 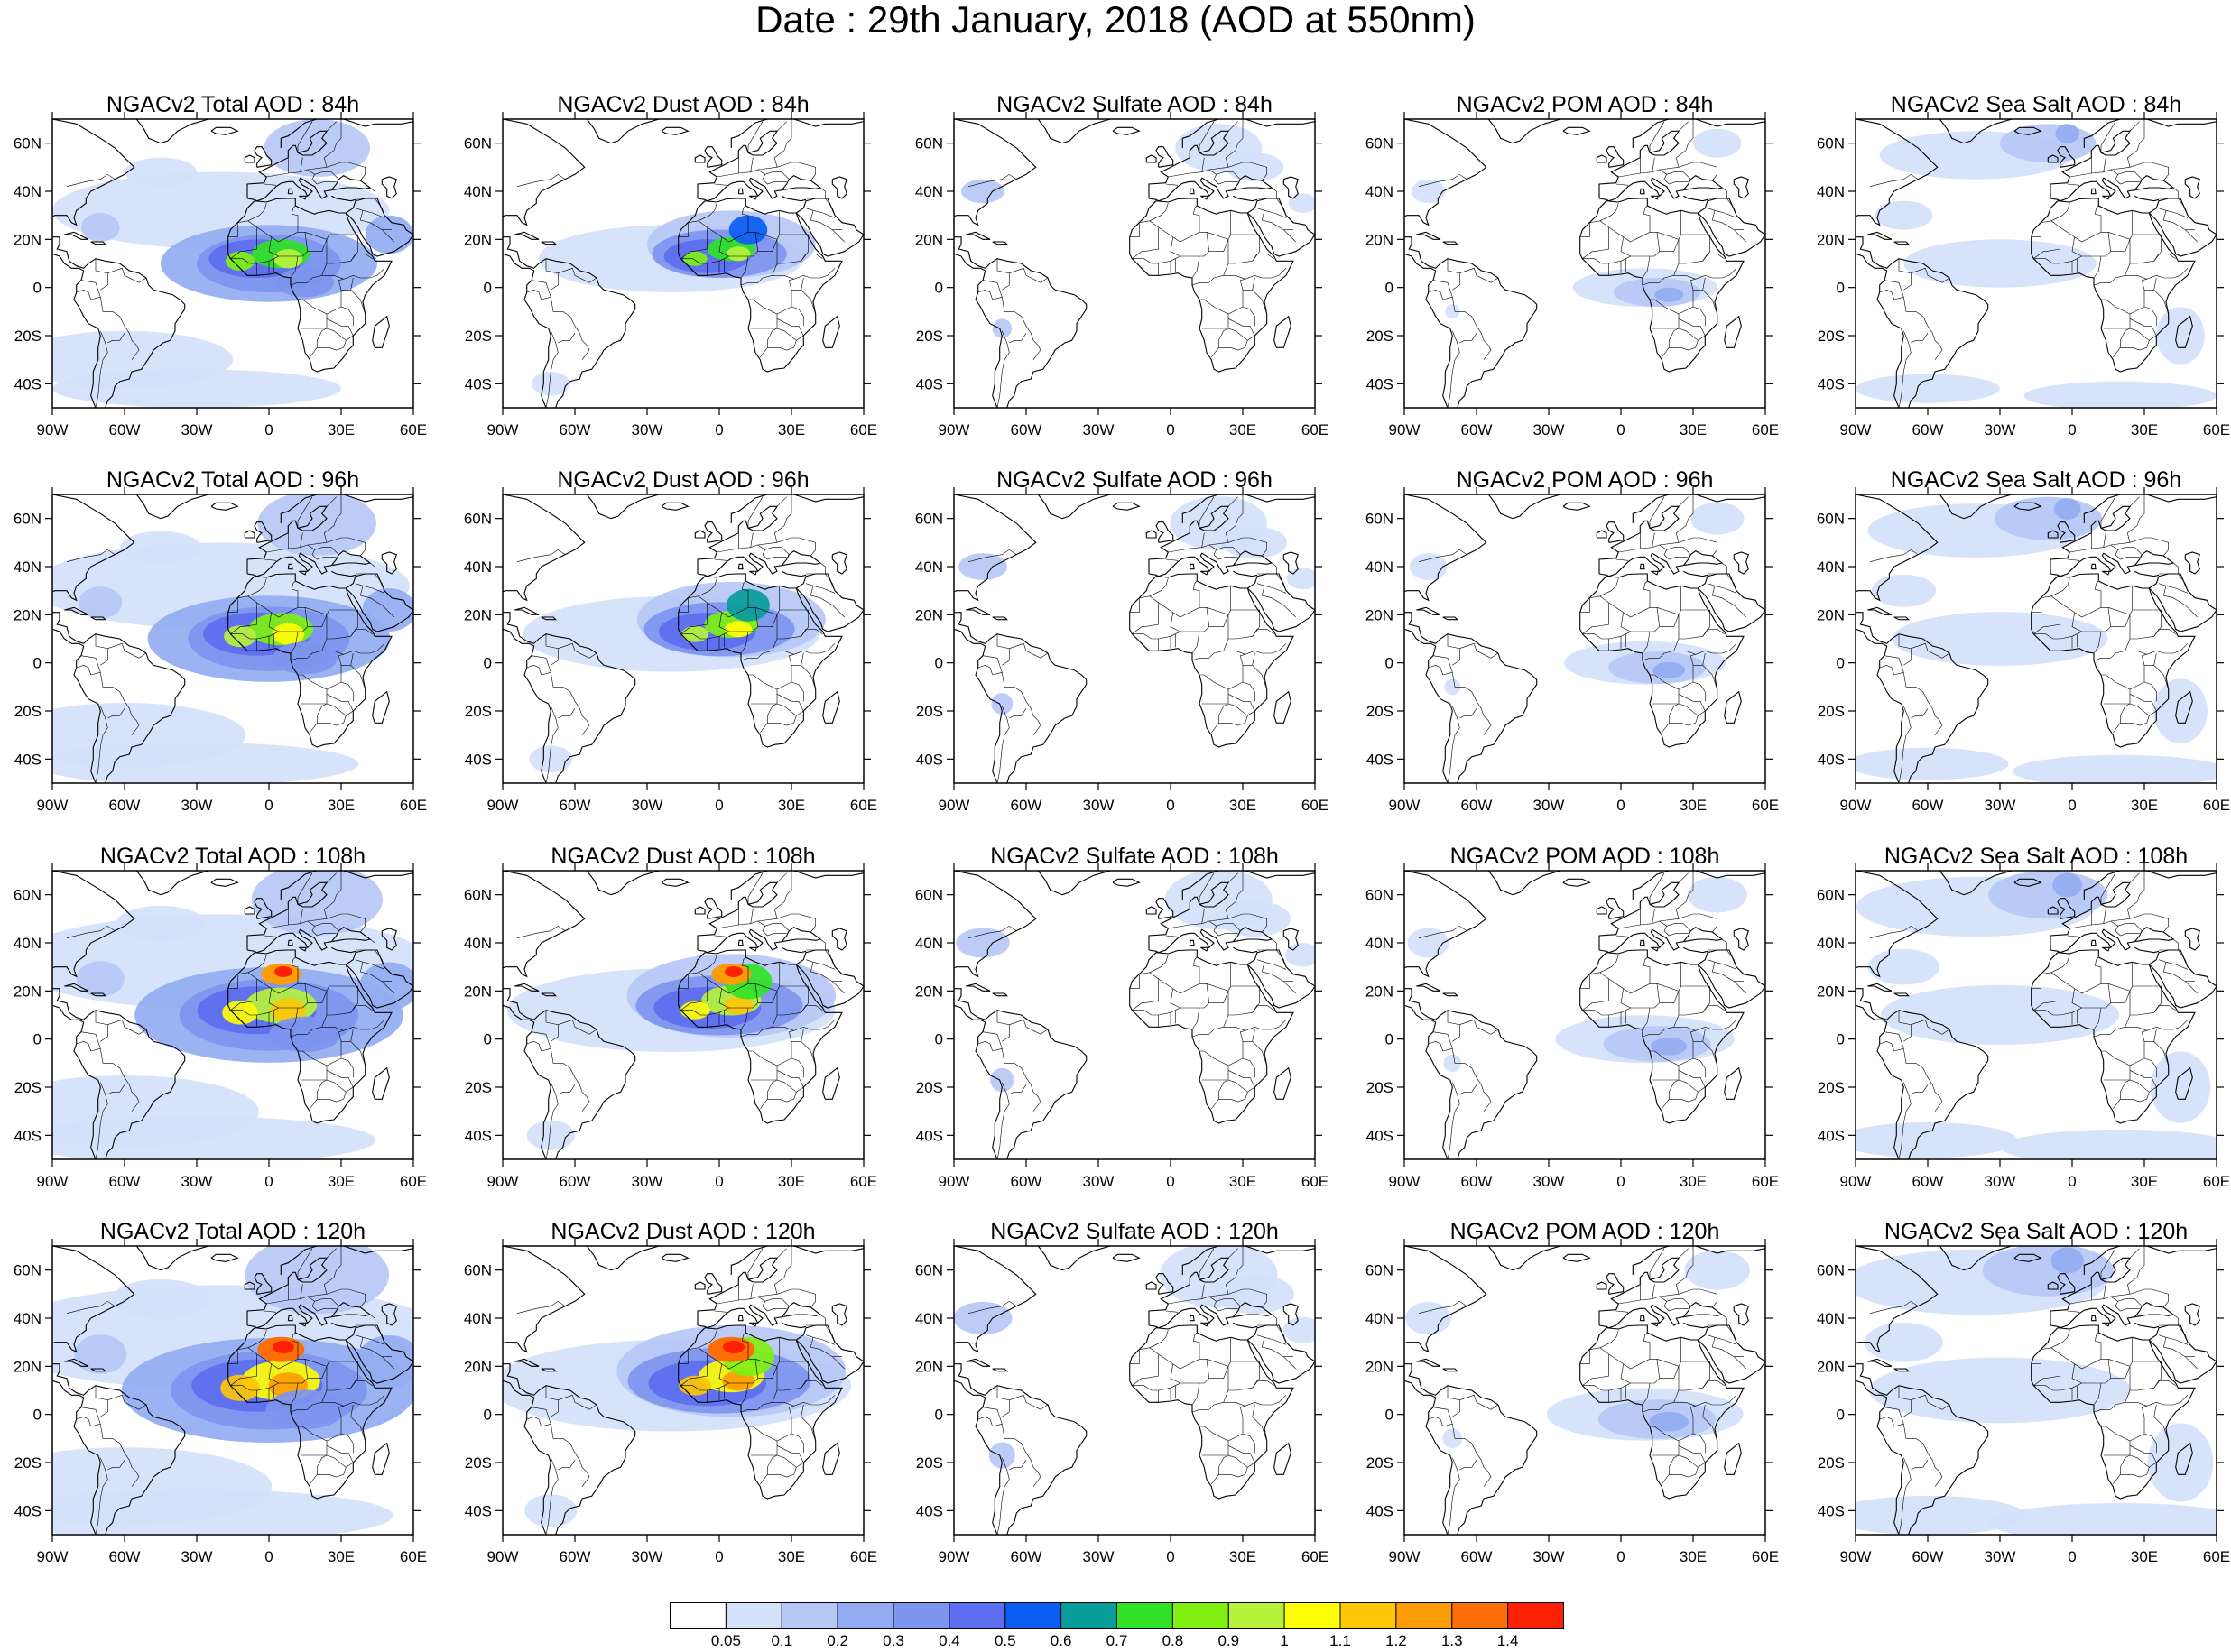 I want to click on figure-title: Date : 29th January, 2018 (AOD at 550nm), so click(x=1115, y=20).